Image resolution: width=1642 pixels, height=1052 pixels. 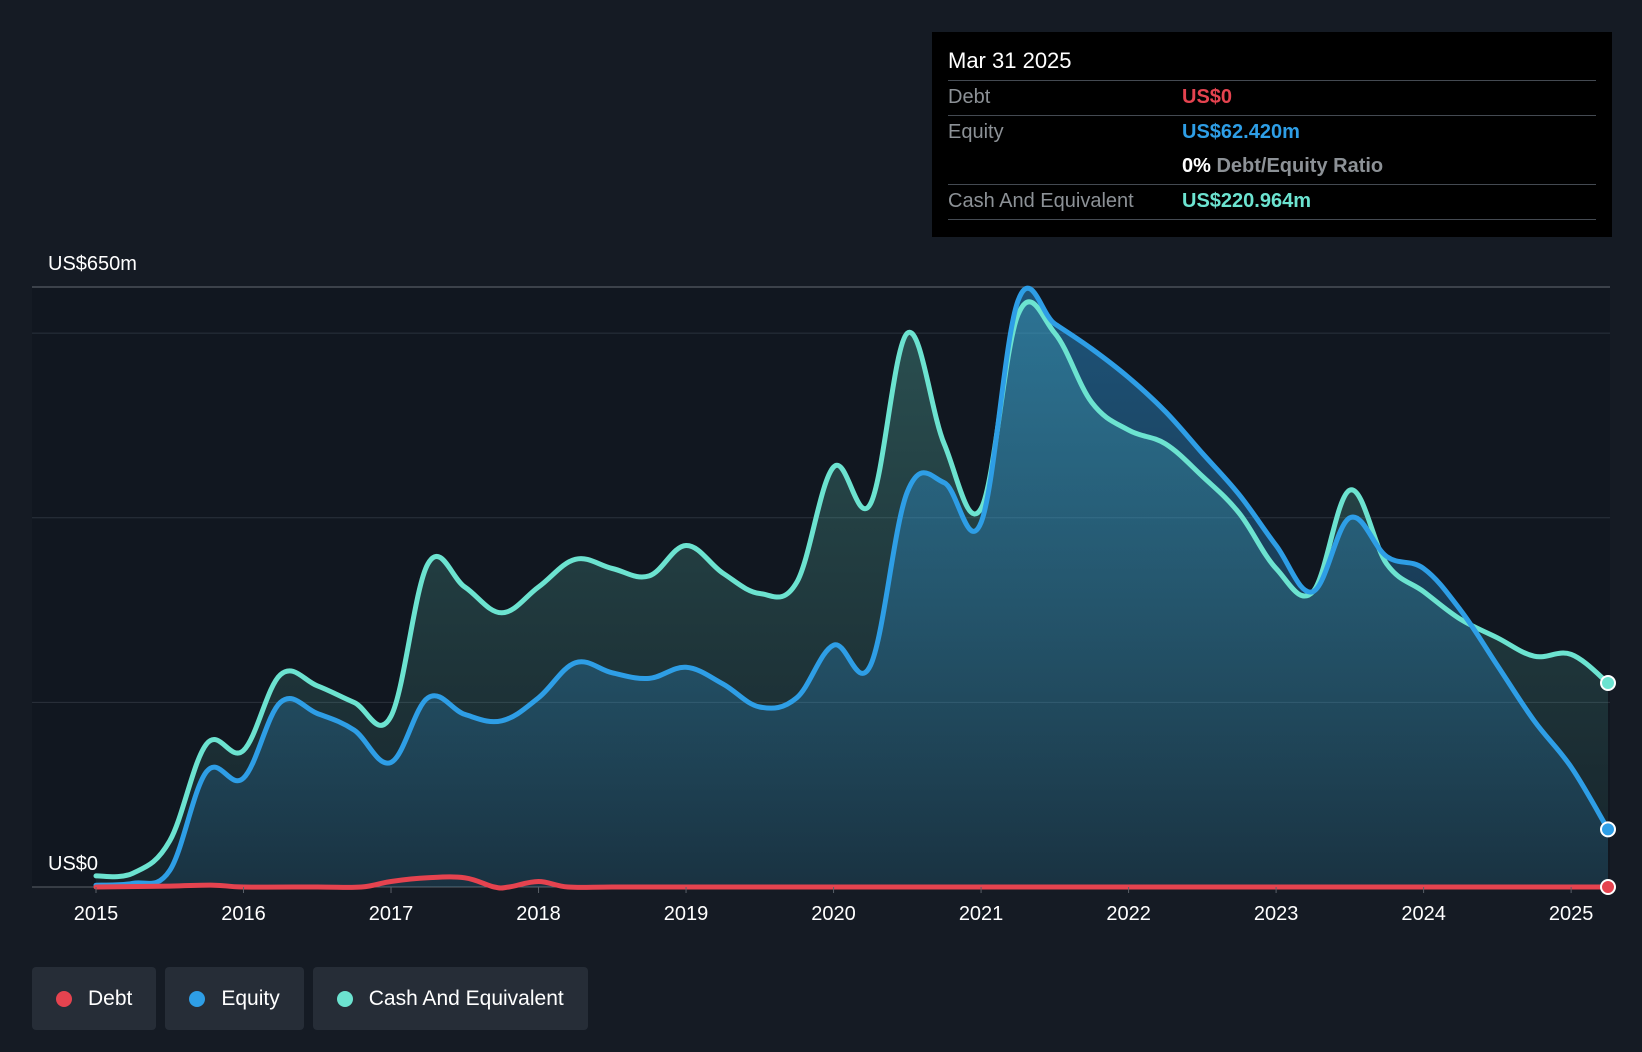 I want to click on x-tick-label: 2024, so click(x=1423, y=914).